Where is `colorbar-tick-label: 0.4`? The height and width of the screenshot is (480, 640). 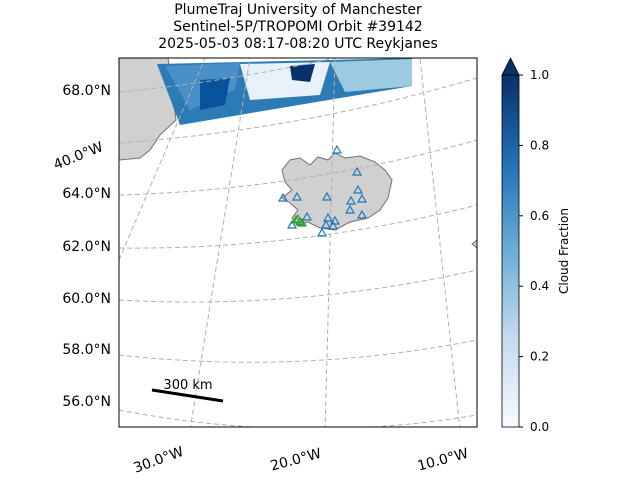 colorbar-tick-label: 0.4 is located at coordinates (539, 286).